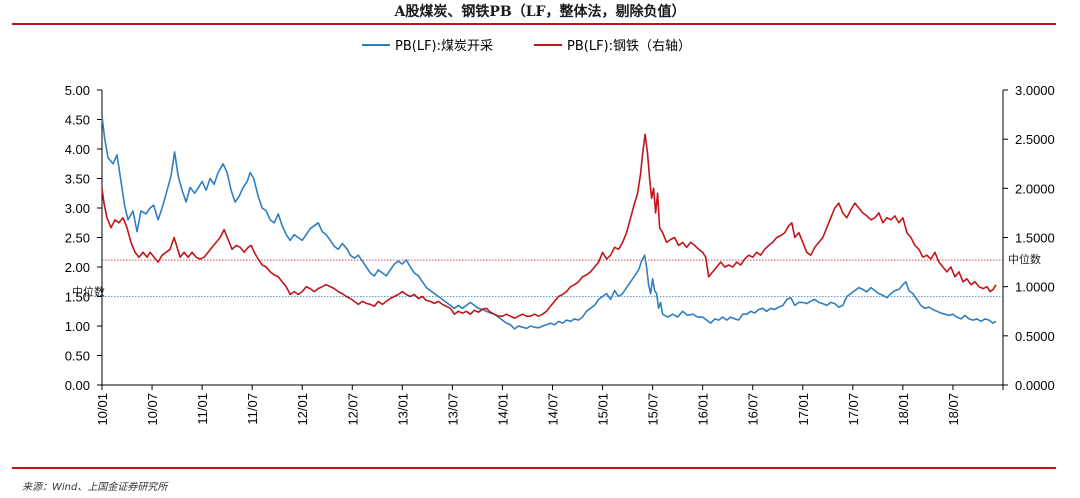 The image size is (1080, 498). Describe the element at coordinates (1024, 259) in the screenshot. I see `median-label-right: 中位数` at that location.